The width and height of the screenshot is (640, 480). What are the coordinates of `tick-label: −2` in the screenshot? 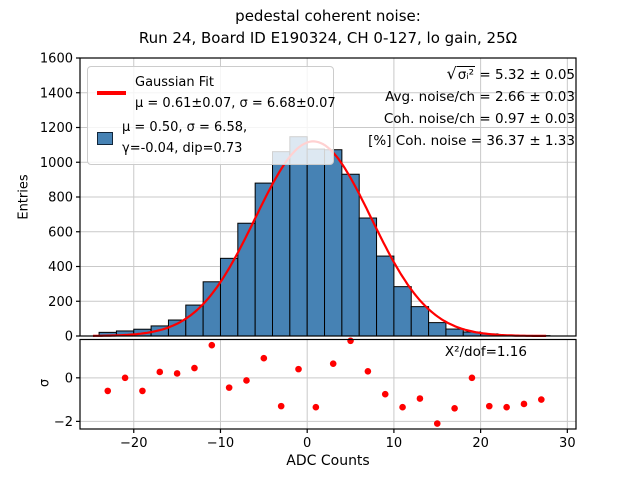 It's located at (63, 422).